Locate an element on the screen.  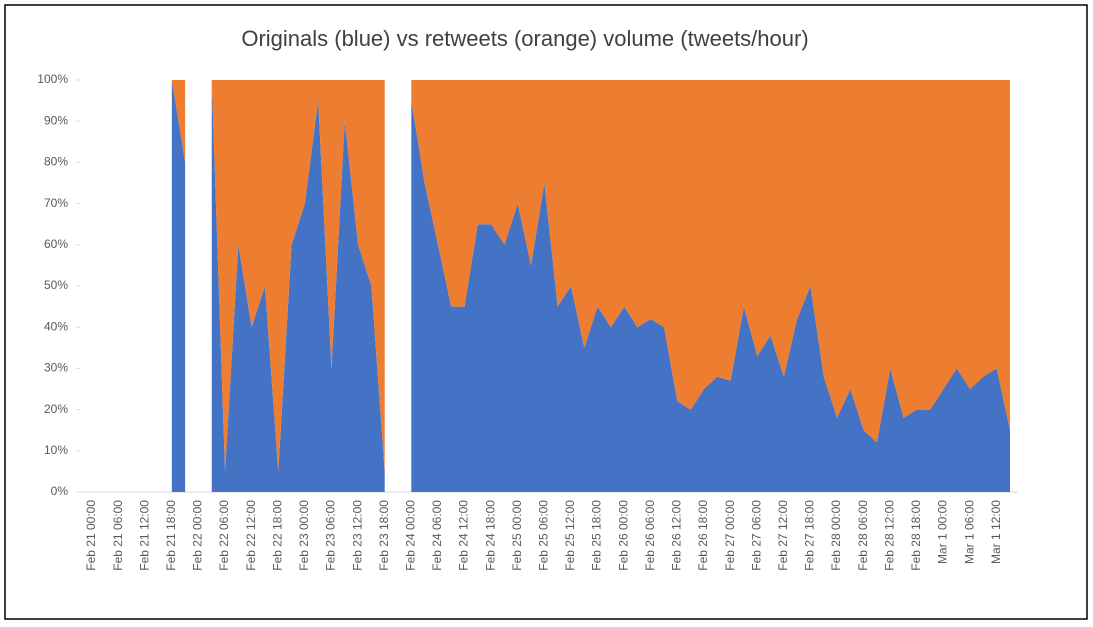
x-tick-label: Feb 25 06:00 is located at coordinates (544, 535).